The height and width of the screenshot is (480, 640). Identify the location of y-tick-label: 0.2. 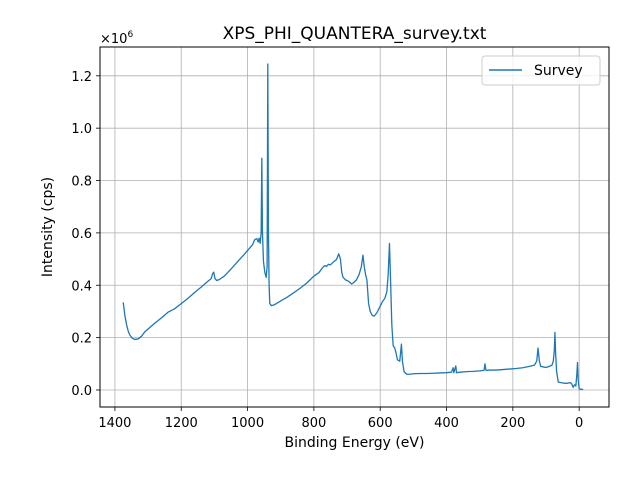
(81, 339).